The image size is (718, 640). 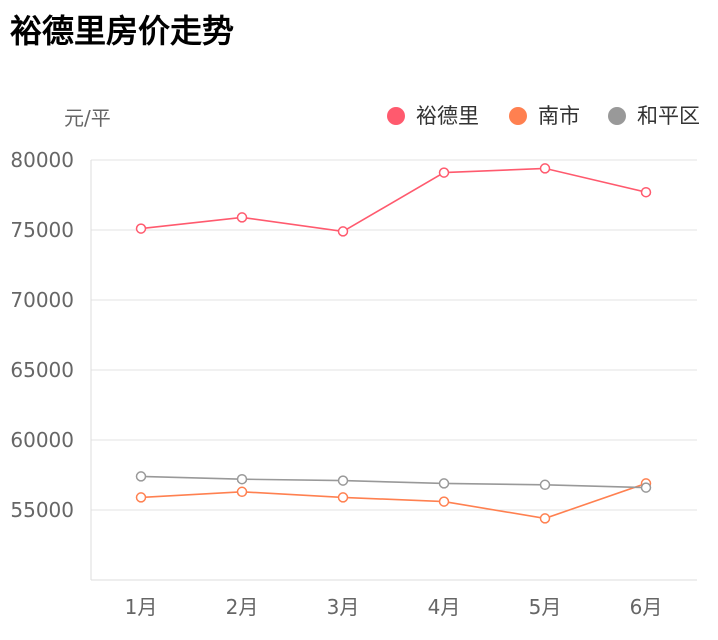 What do you see at coordinates (444, 607) in the screenshot?
I see `x-tick-label: 4月` at bounding box center [444, 607].